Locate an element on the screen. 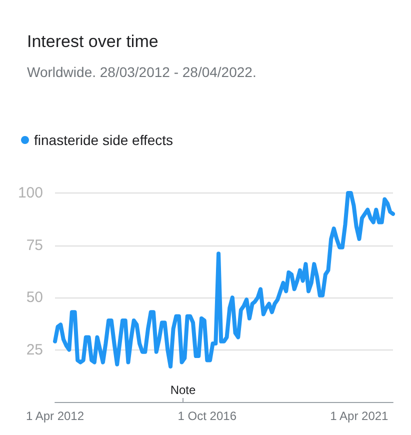 This screenshot has width=411, height=435. y-tick-label: 100 is located at coordinates (30, 193).